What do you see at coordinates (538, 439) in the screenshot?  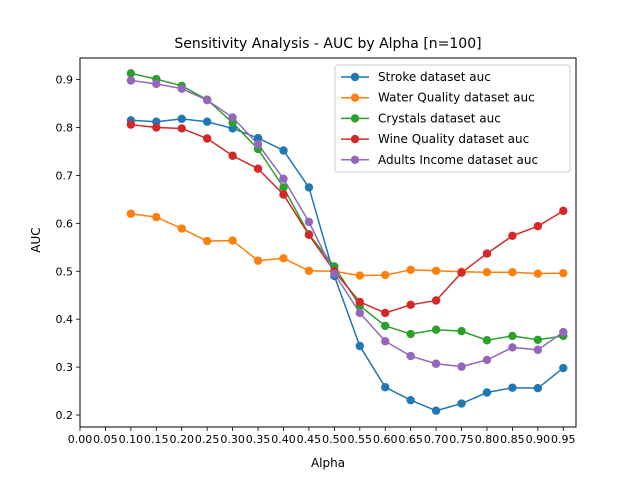 I see `x-tick-label: 0.90` at bounding box center [538, 439].